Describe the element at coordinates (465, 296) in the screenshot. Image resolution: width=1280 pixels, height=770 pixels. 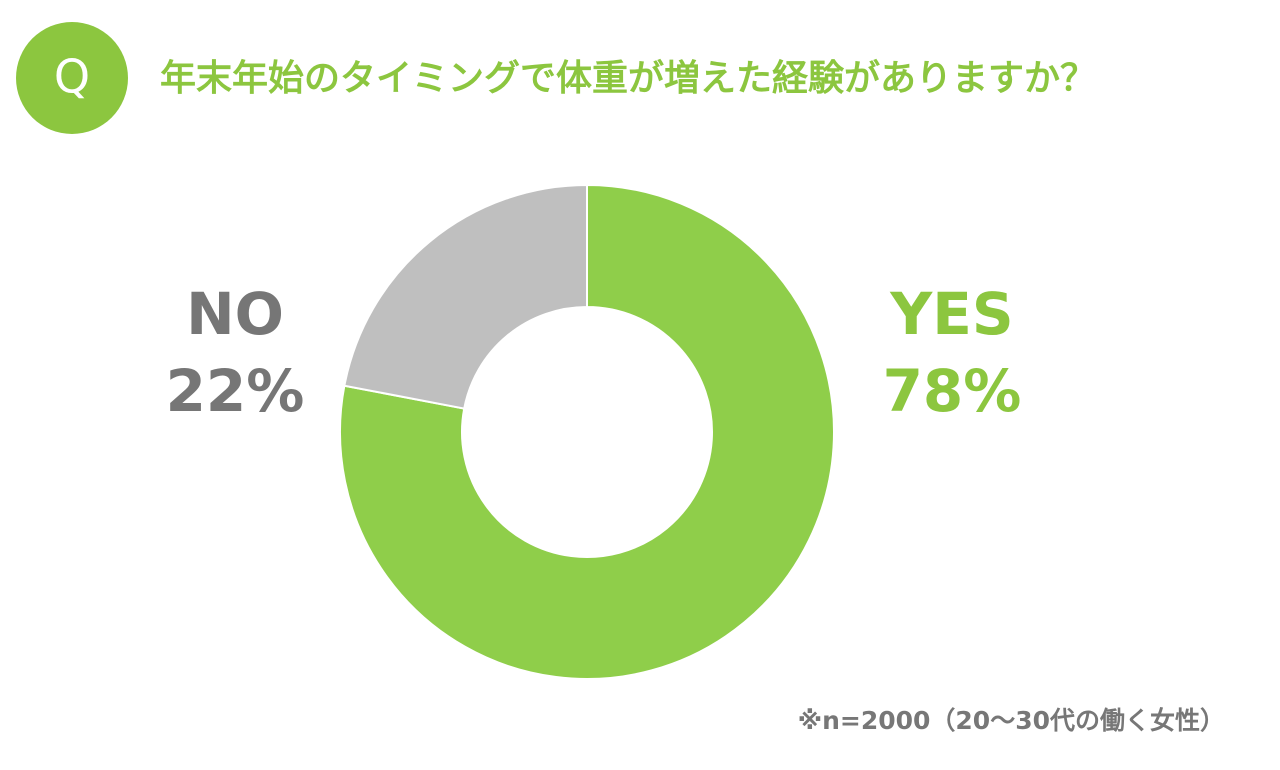
I see `slice` at that location.